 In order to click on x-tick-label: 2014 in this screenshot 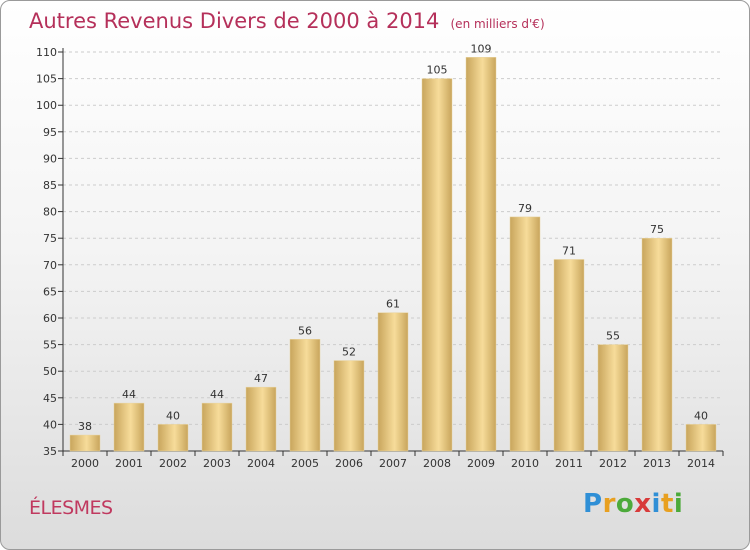, I will do `click(701, 463)`.